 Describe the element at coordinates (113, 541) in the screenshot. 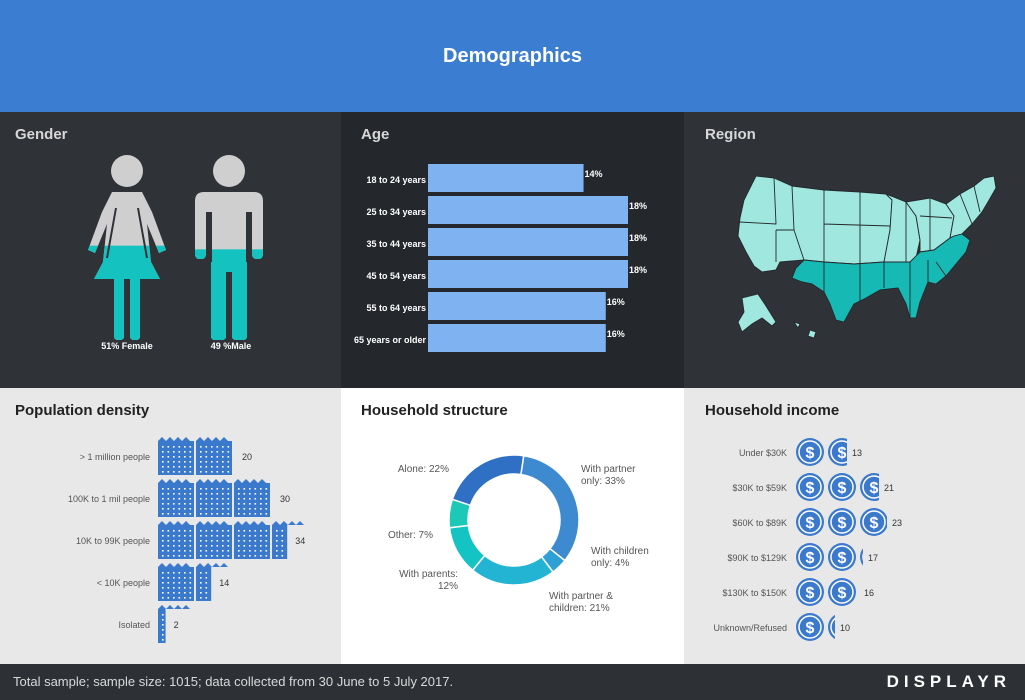

I see `density-category-label: 10K to 99K people` at that location.